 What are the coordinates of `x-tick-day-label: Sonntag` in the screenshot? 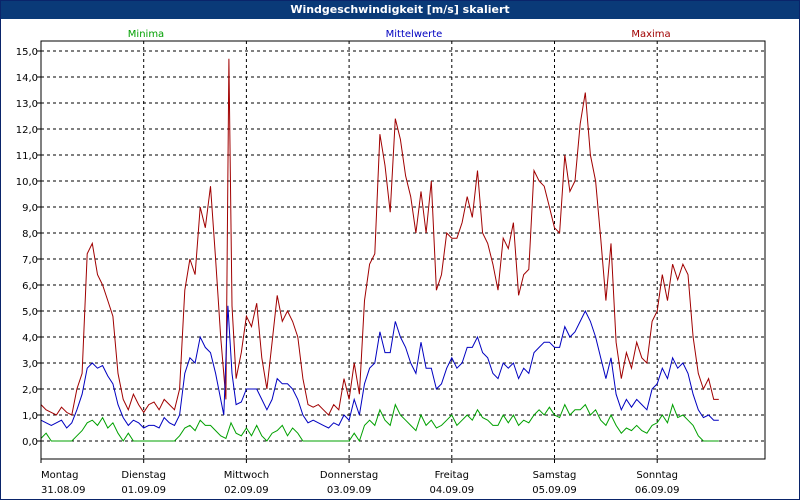 It's located at (657, 475).